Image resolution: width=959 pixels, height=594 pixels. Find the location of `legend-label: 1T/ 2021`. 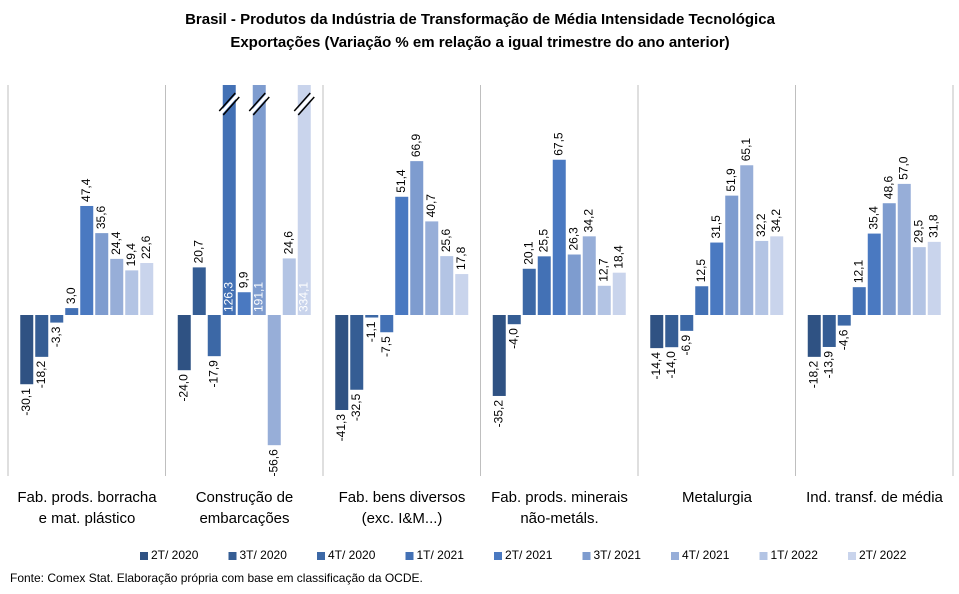

legend-label: 1T/ 2021 is located at coordinates (441, 555).